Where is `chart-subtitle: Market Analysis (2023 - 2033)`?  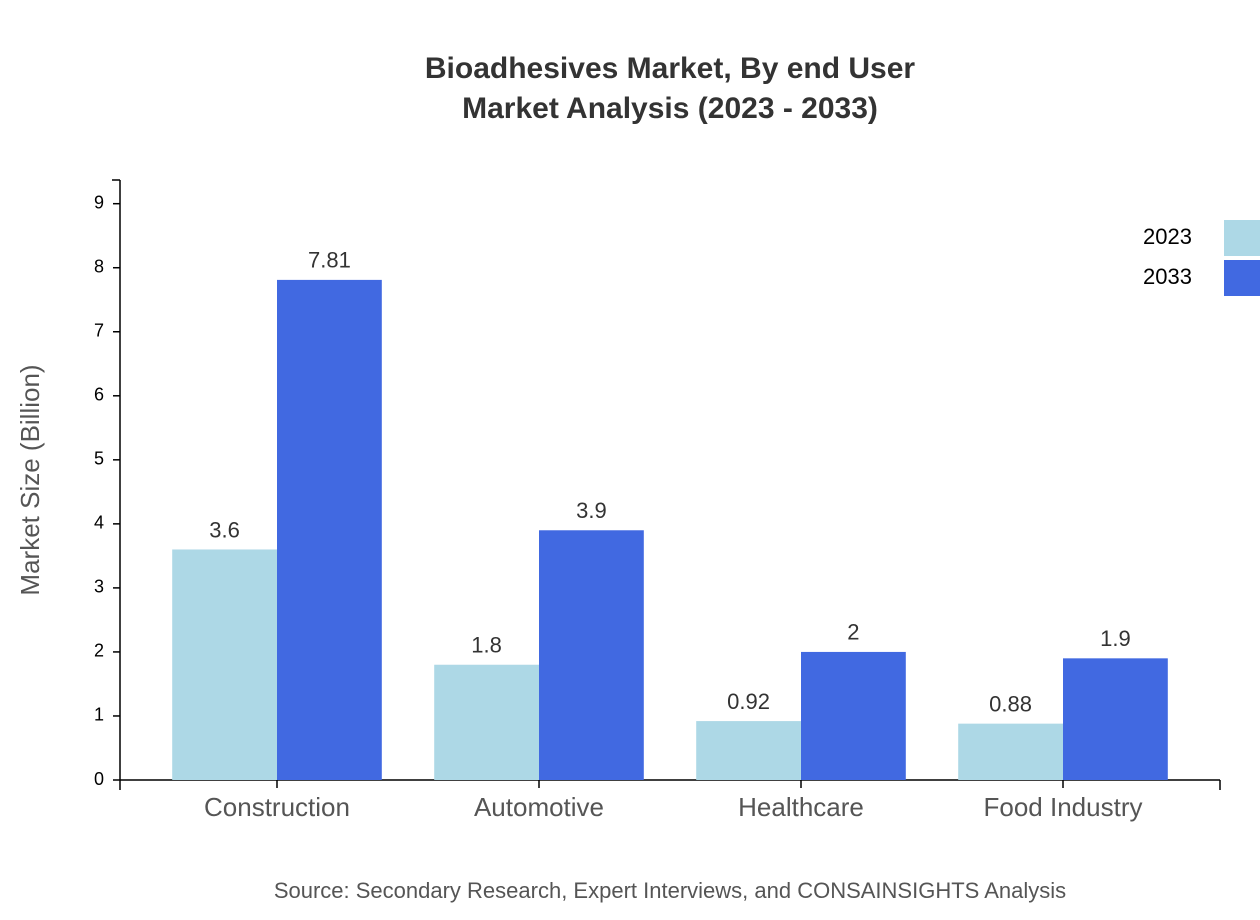
chart-subtitle: Market Analysis (2023 - 2033) is located at coordinates (670, 108).